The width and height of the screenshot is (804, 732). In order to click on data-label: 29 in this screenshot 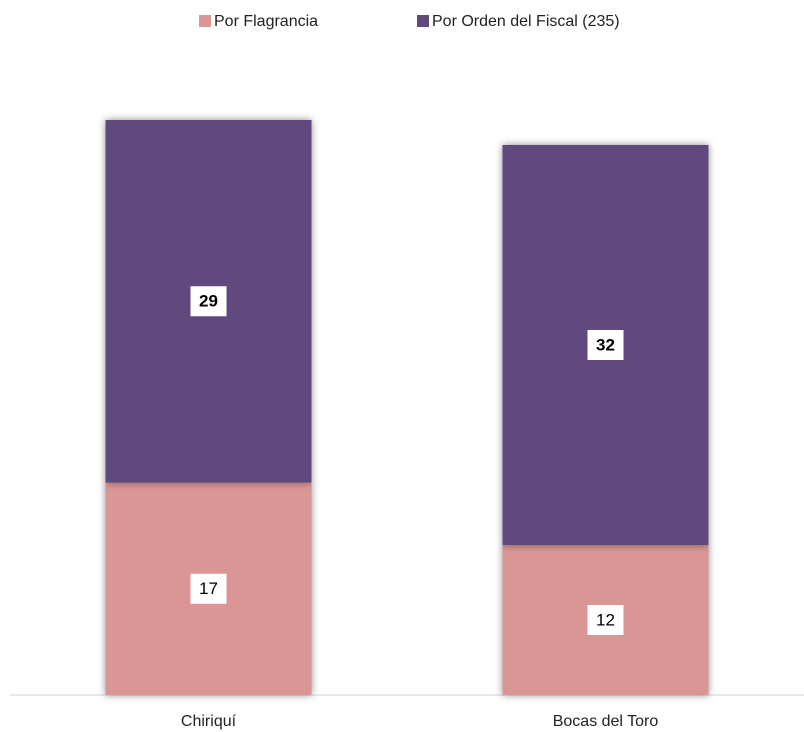, I will do `click(208, 301)`.